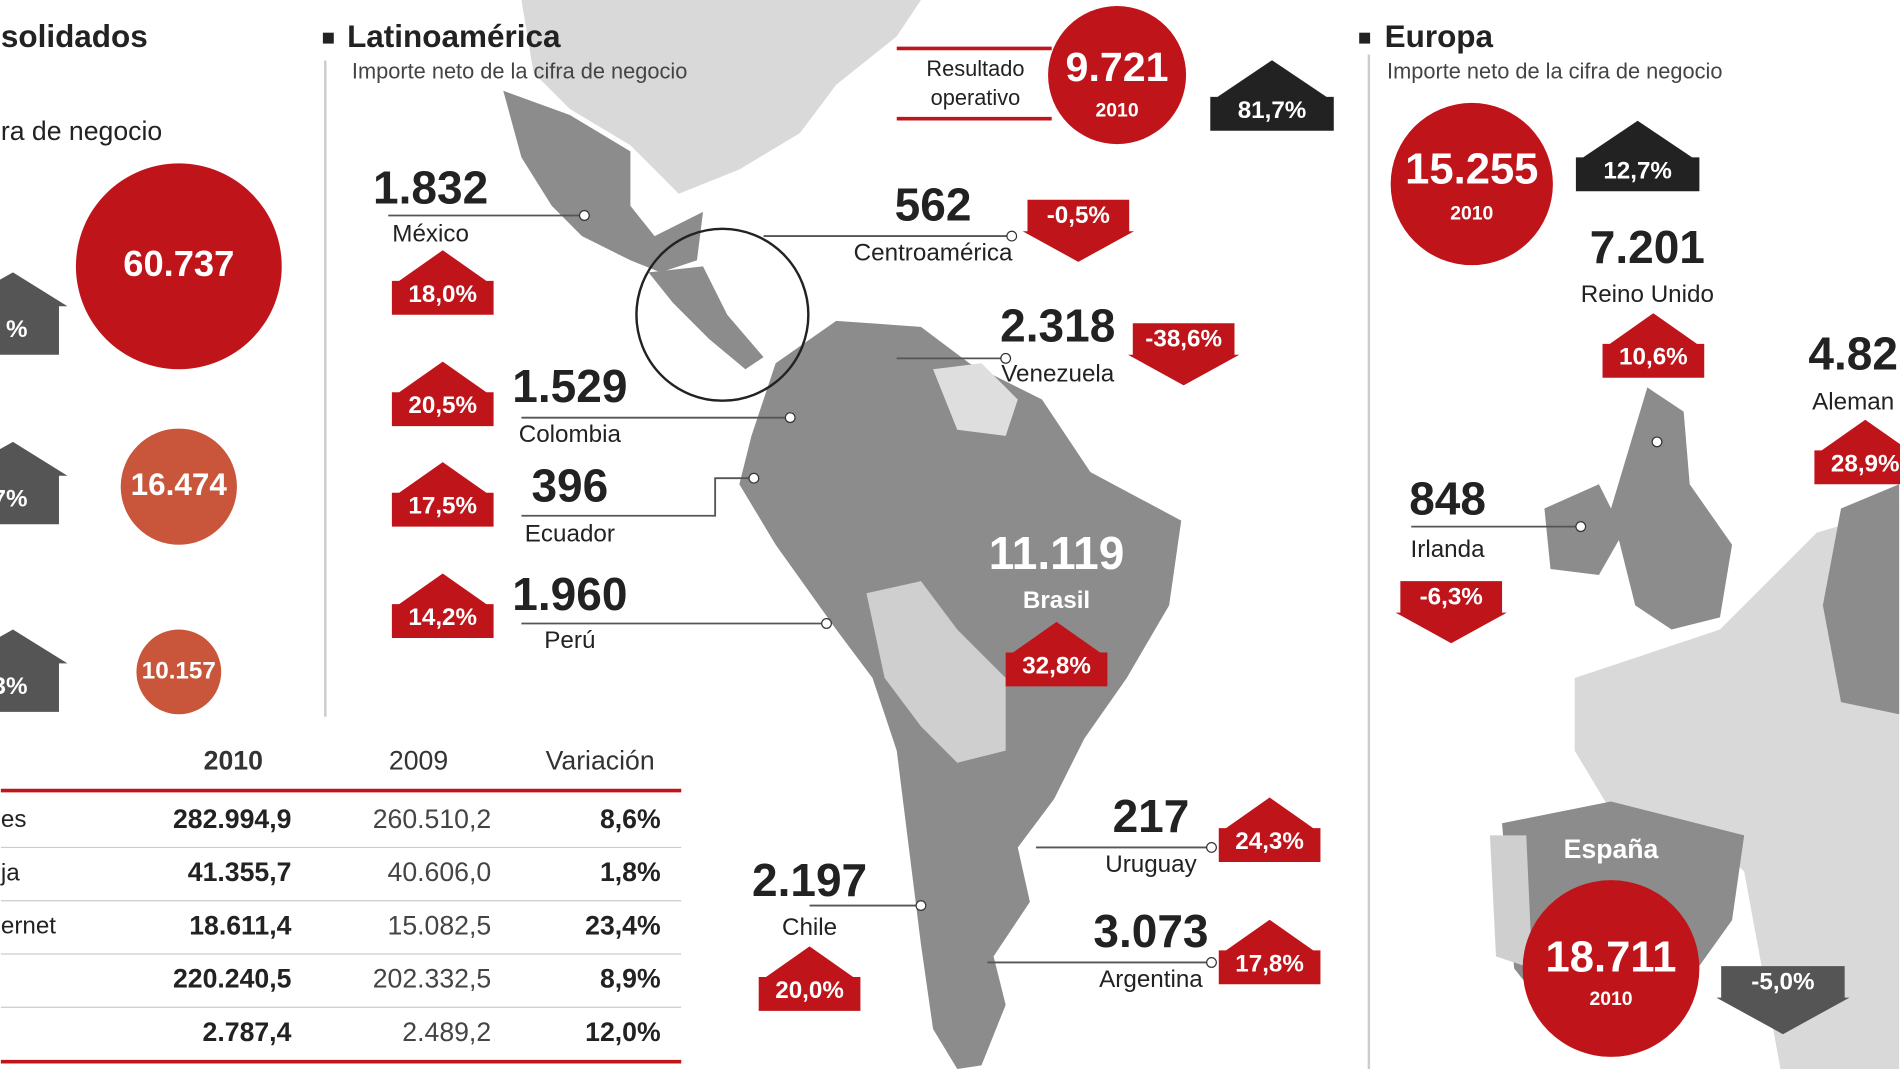 The height and width of the screenshot is (1069, 1900). I want to click on table-cell: 282.994,9, so click(232, 819).